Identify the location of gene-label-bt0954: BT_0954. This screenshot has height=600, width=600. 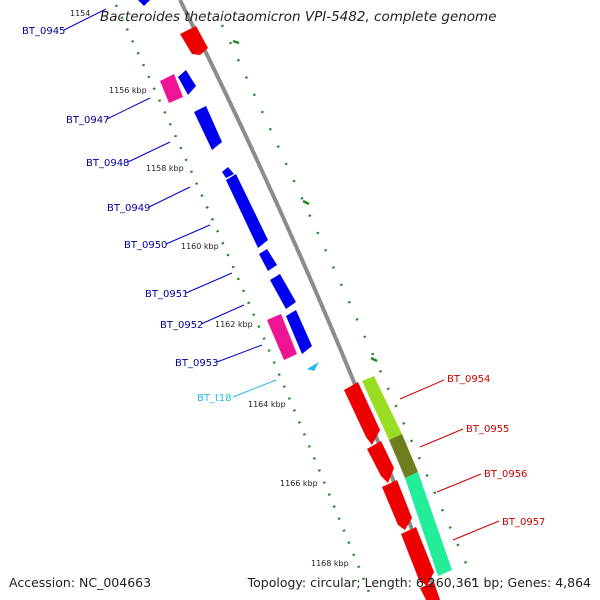
(468, 379).